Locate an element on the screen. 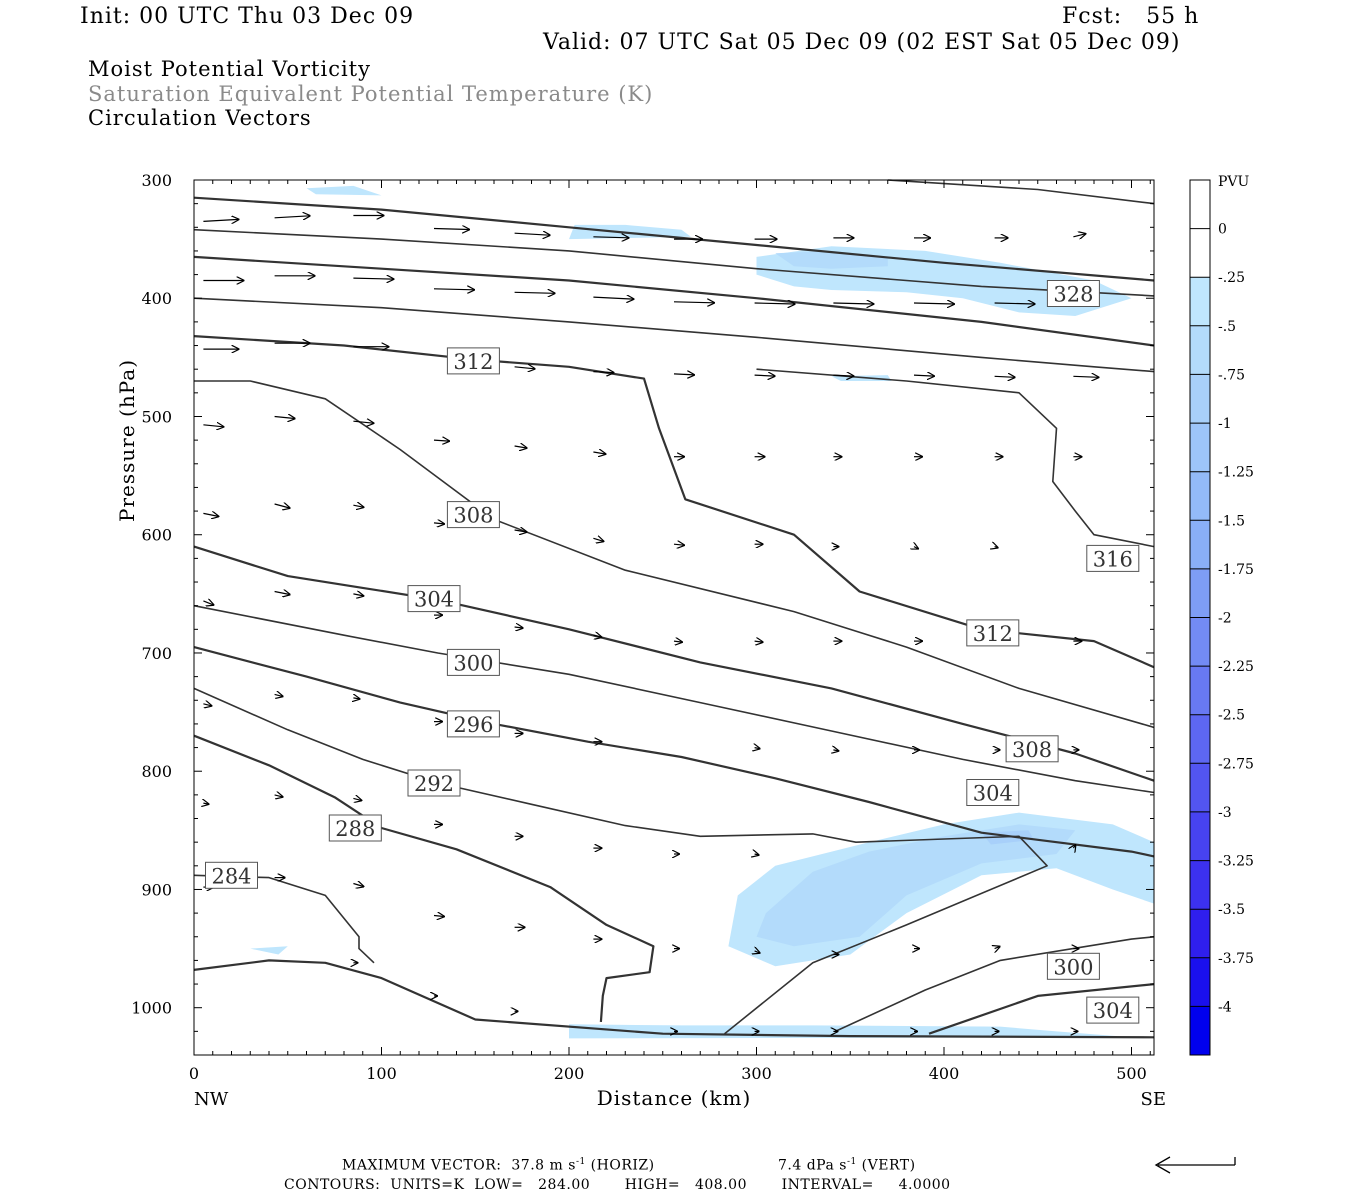  y-tick-label: 500 is located at coordinates (156, 416).